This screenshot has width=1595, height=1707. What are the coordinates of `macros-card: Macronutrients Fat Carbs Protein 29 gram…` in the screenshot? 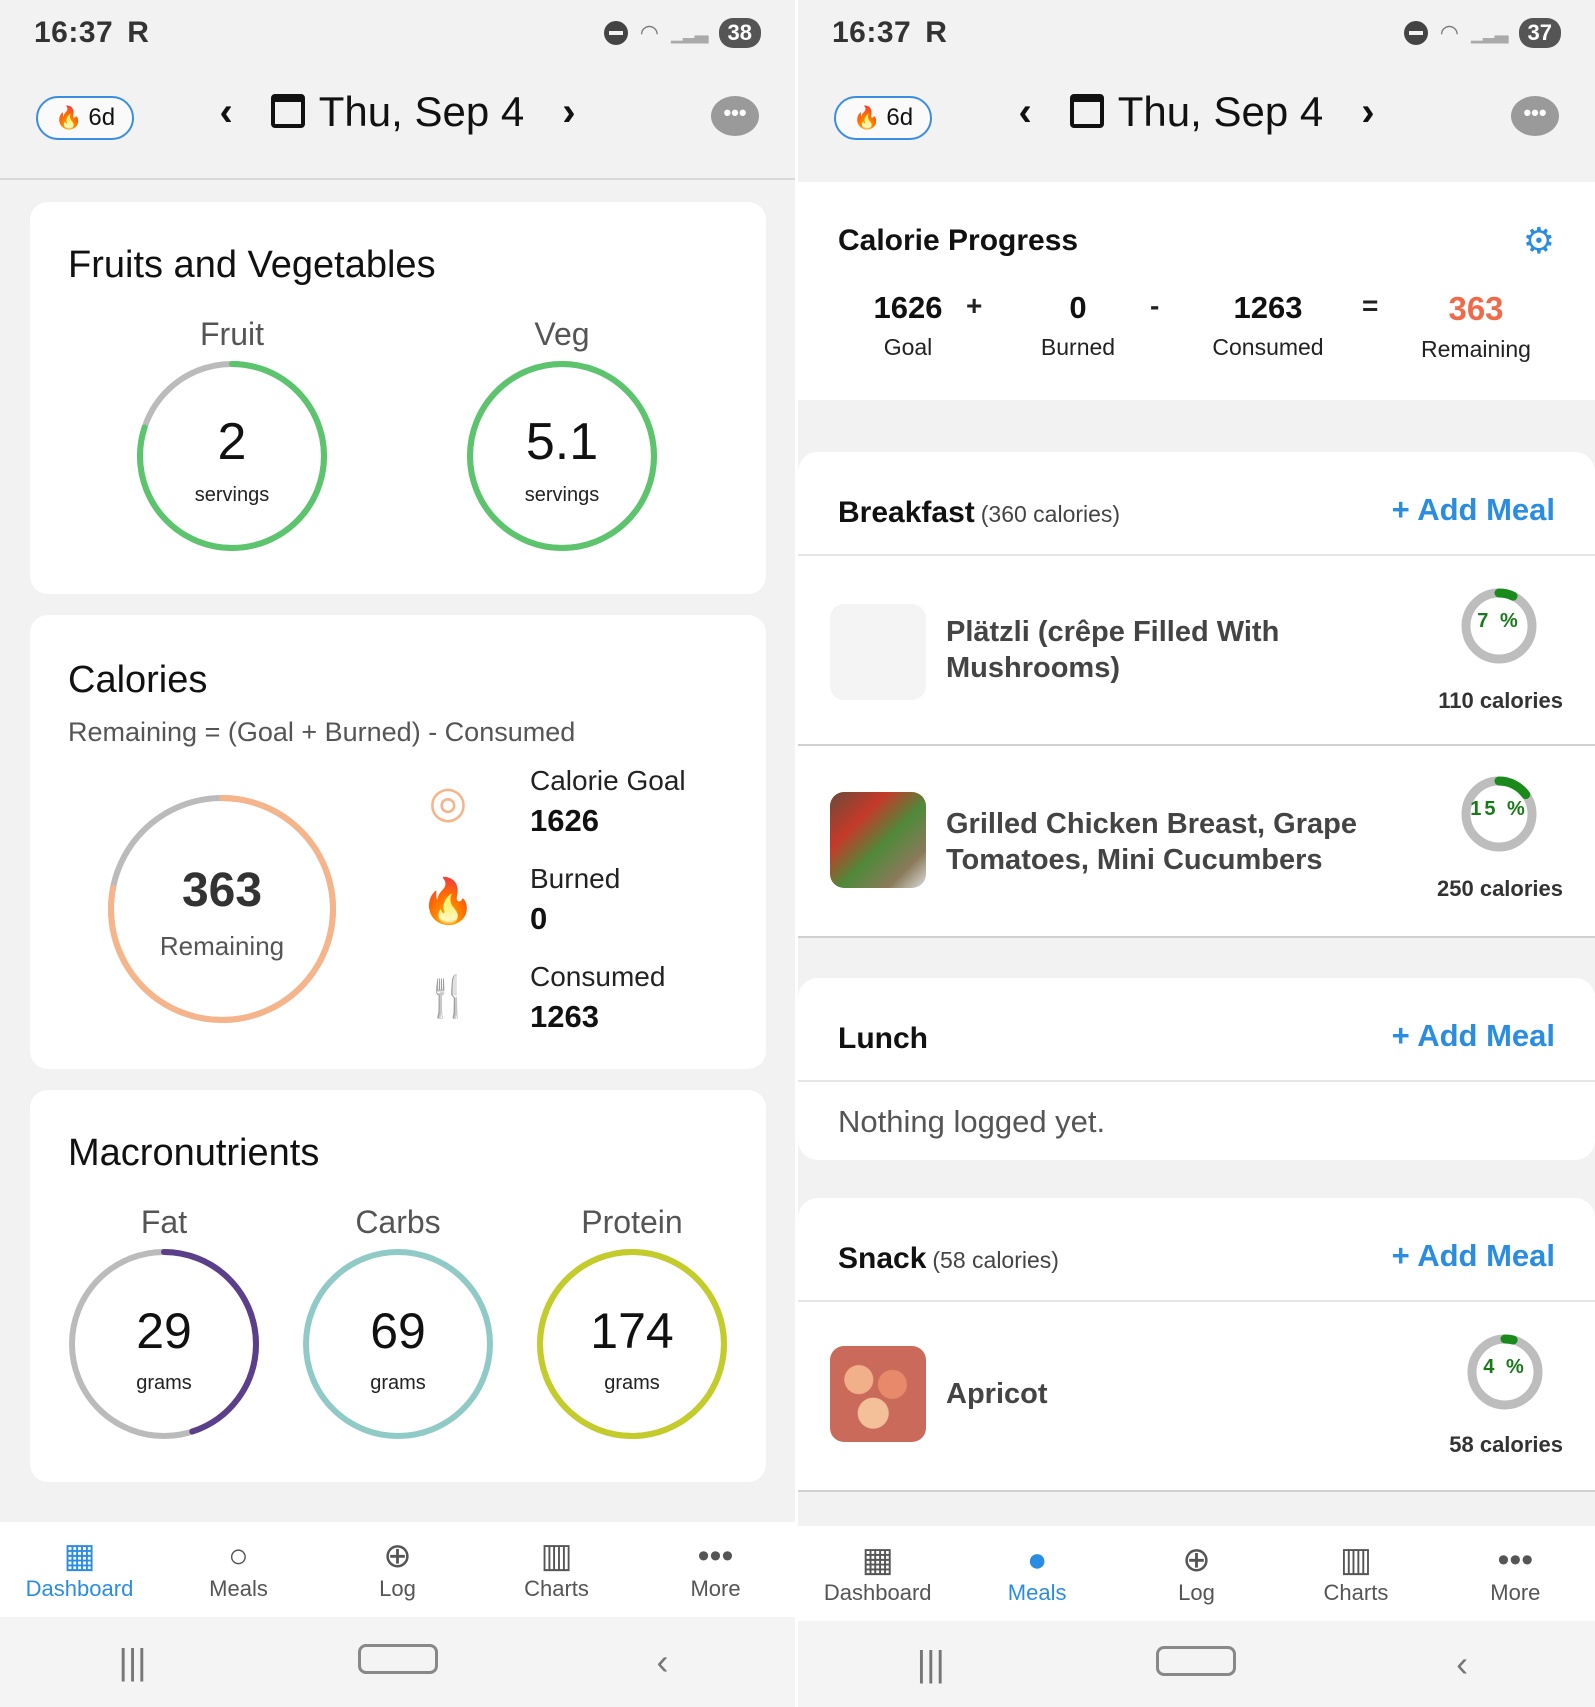 It's located at (398, 1286).